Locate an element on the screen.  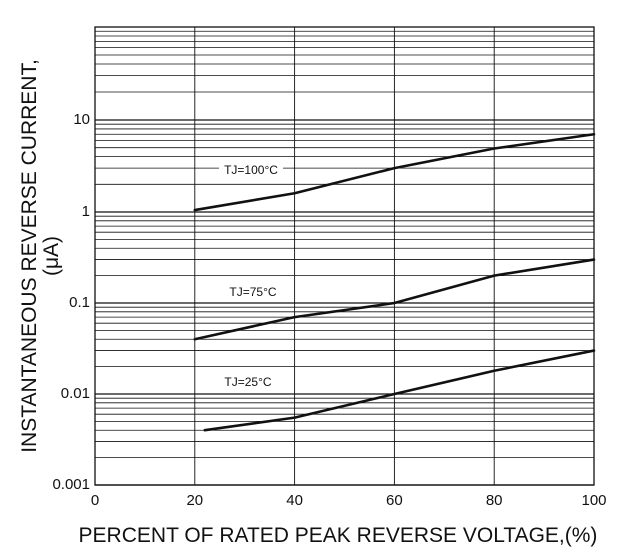
series-label-0: TJ=100°C is located at coordinates (251, 170).